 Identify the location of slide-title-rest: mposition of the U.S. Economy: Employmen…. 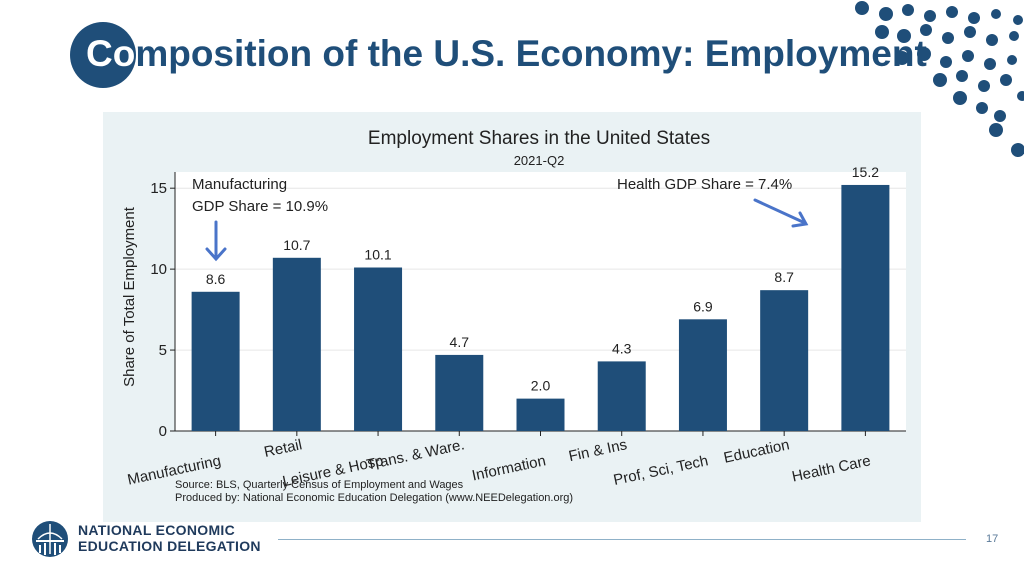
(531, 53).